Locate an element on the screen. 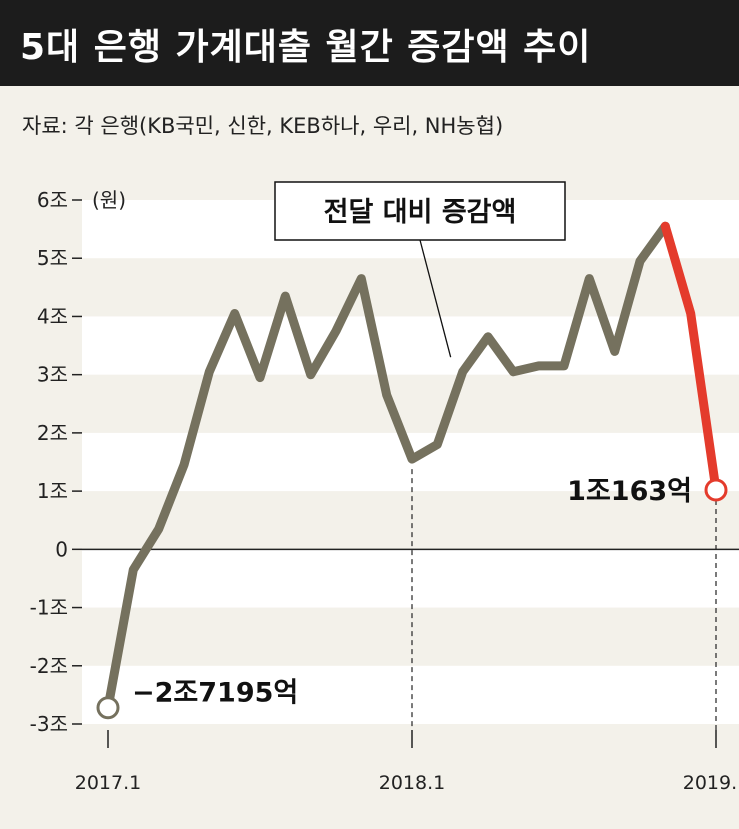 The width and height of the screenshot is (739, 829). y-tick-label: 0 is located at coordinates (61, 549).